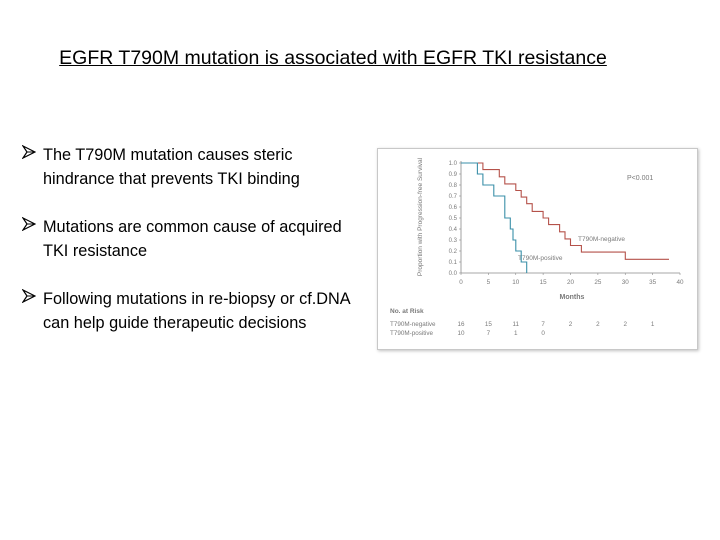 The image size is (720, 540). Describe the element at coordinates (640, 178) in the screenshot. I see `p-value-annotation: P<0.001` at that location.